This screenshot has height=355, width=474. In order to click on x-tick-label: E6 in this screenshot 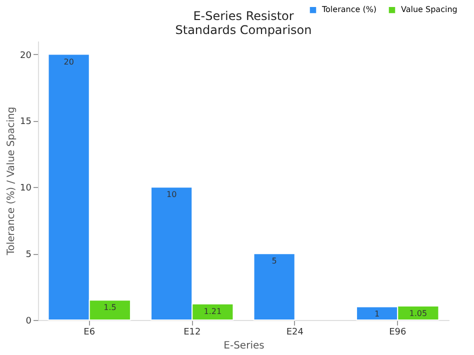, I will do `click(90, 333)`.